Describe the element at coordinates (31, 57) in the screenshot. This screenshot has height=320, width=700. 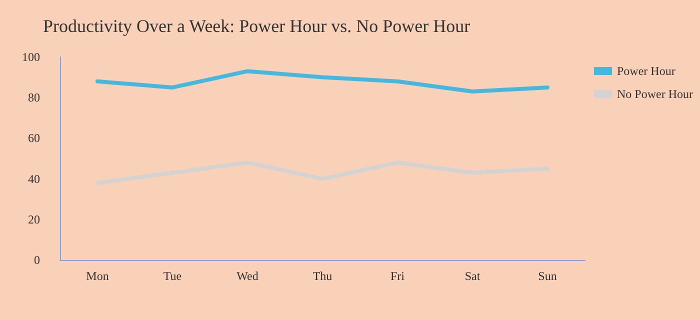
I see `y-tick-label: 100` at that location.